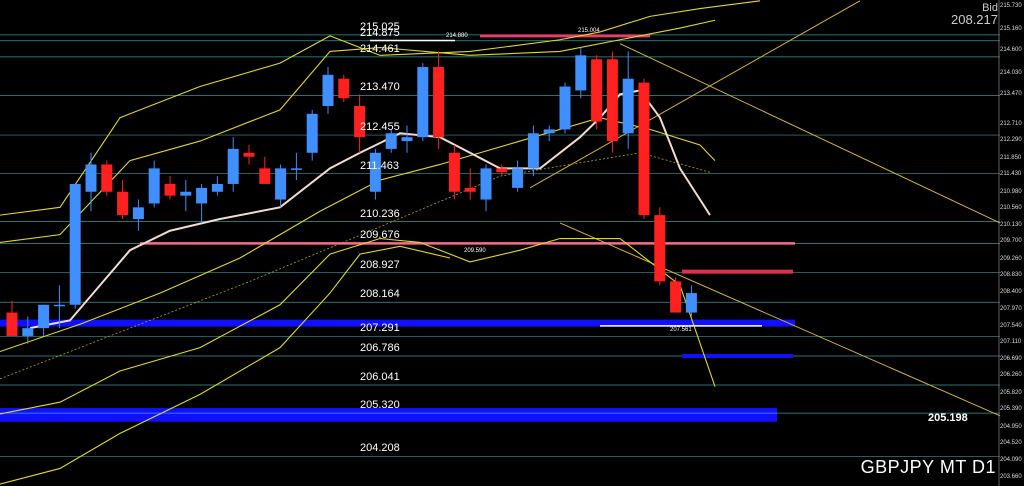 This screenshot has height=486, width=1024. What do you see at coordinates (380, 405) in the screenshot?
I see `level-label: 205.320` at bounding box center [380, 405].